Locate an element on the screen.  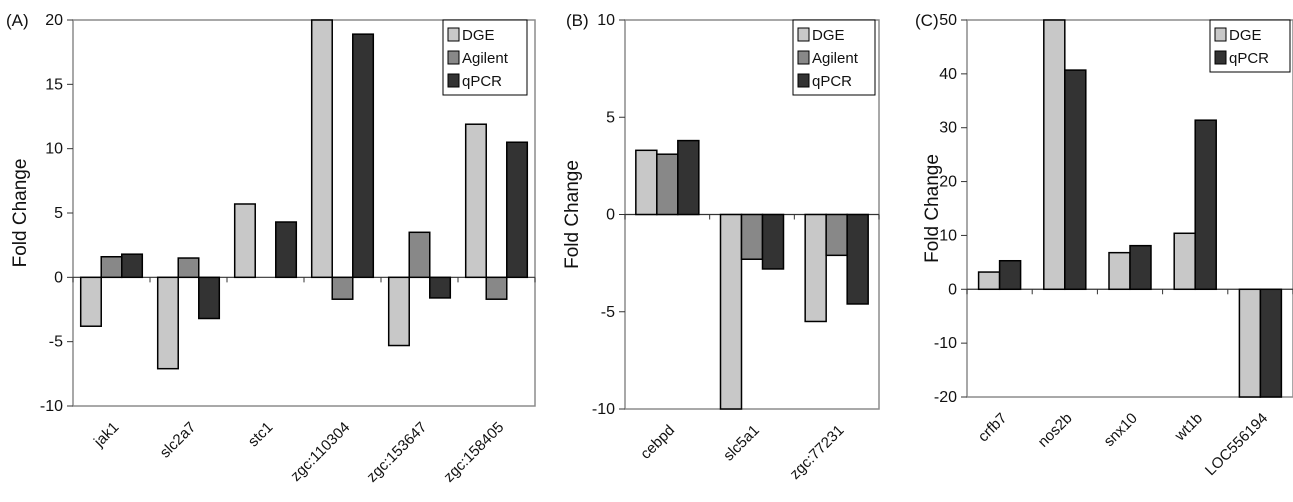
category-label: zgc:158405 is located at coordinates (473, 452).